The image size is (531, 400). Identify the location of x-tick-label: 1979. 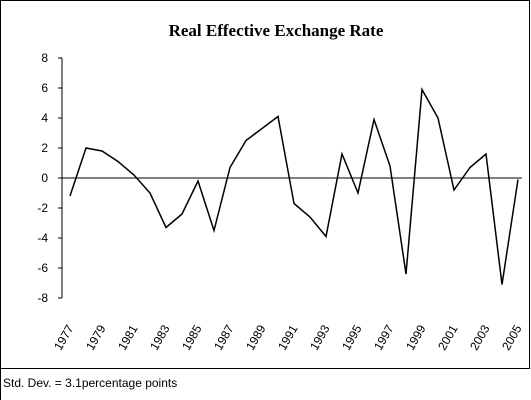
(96, 337).